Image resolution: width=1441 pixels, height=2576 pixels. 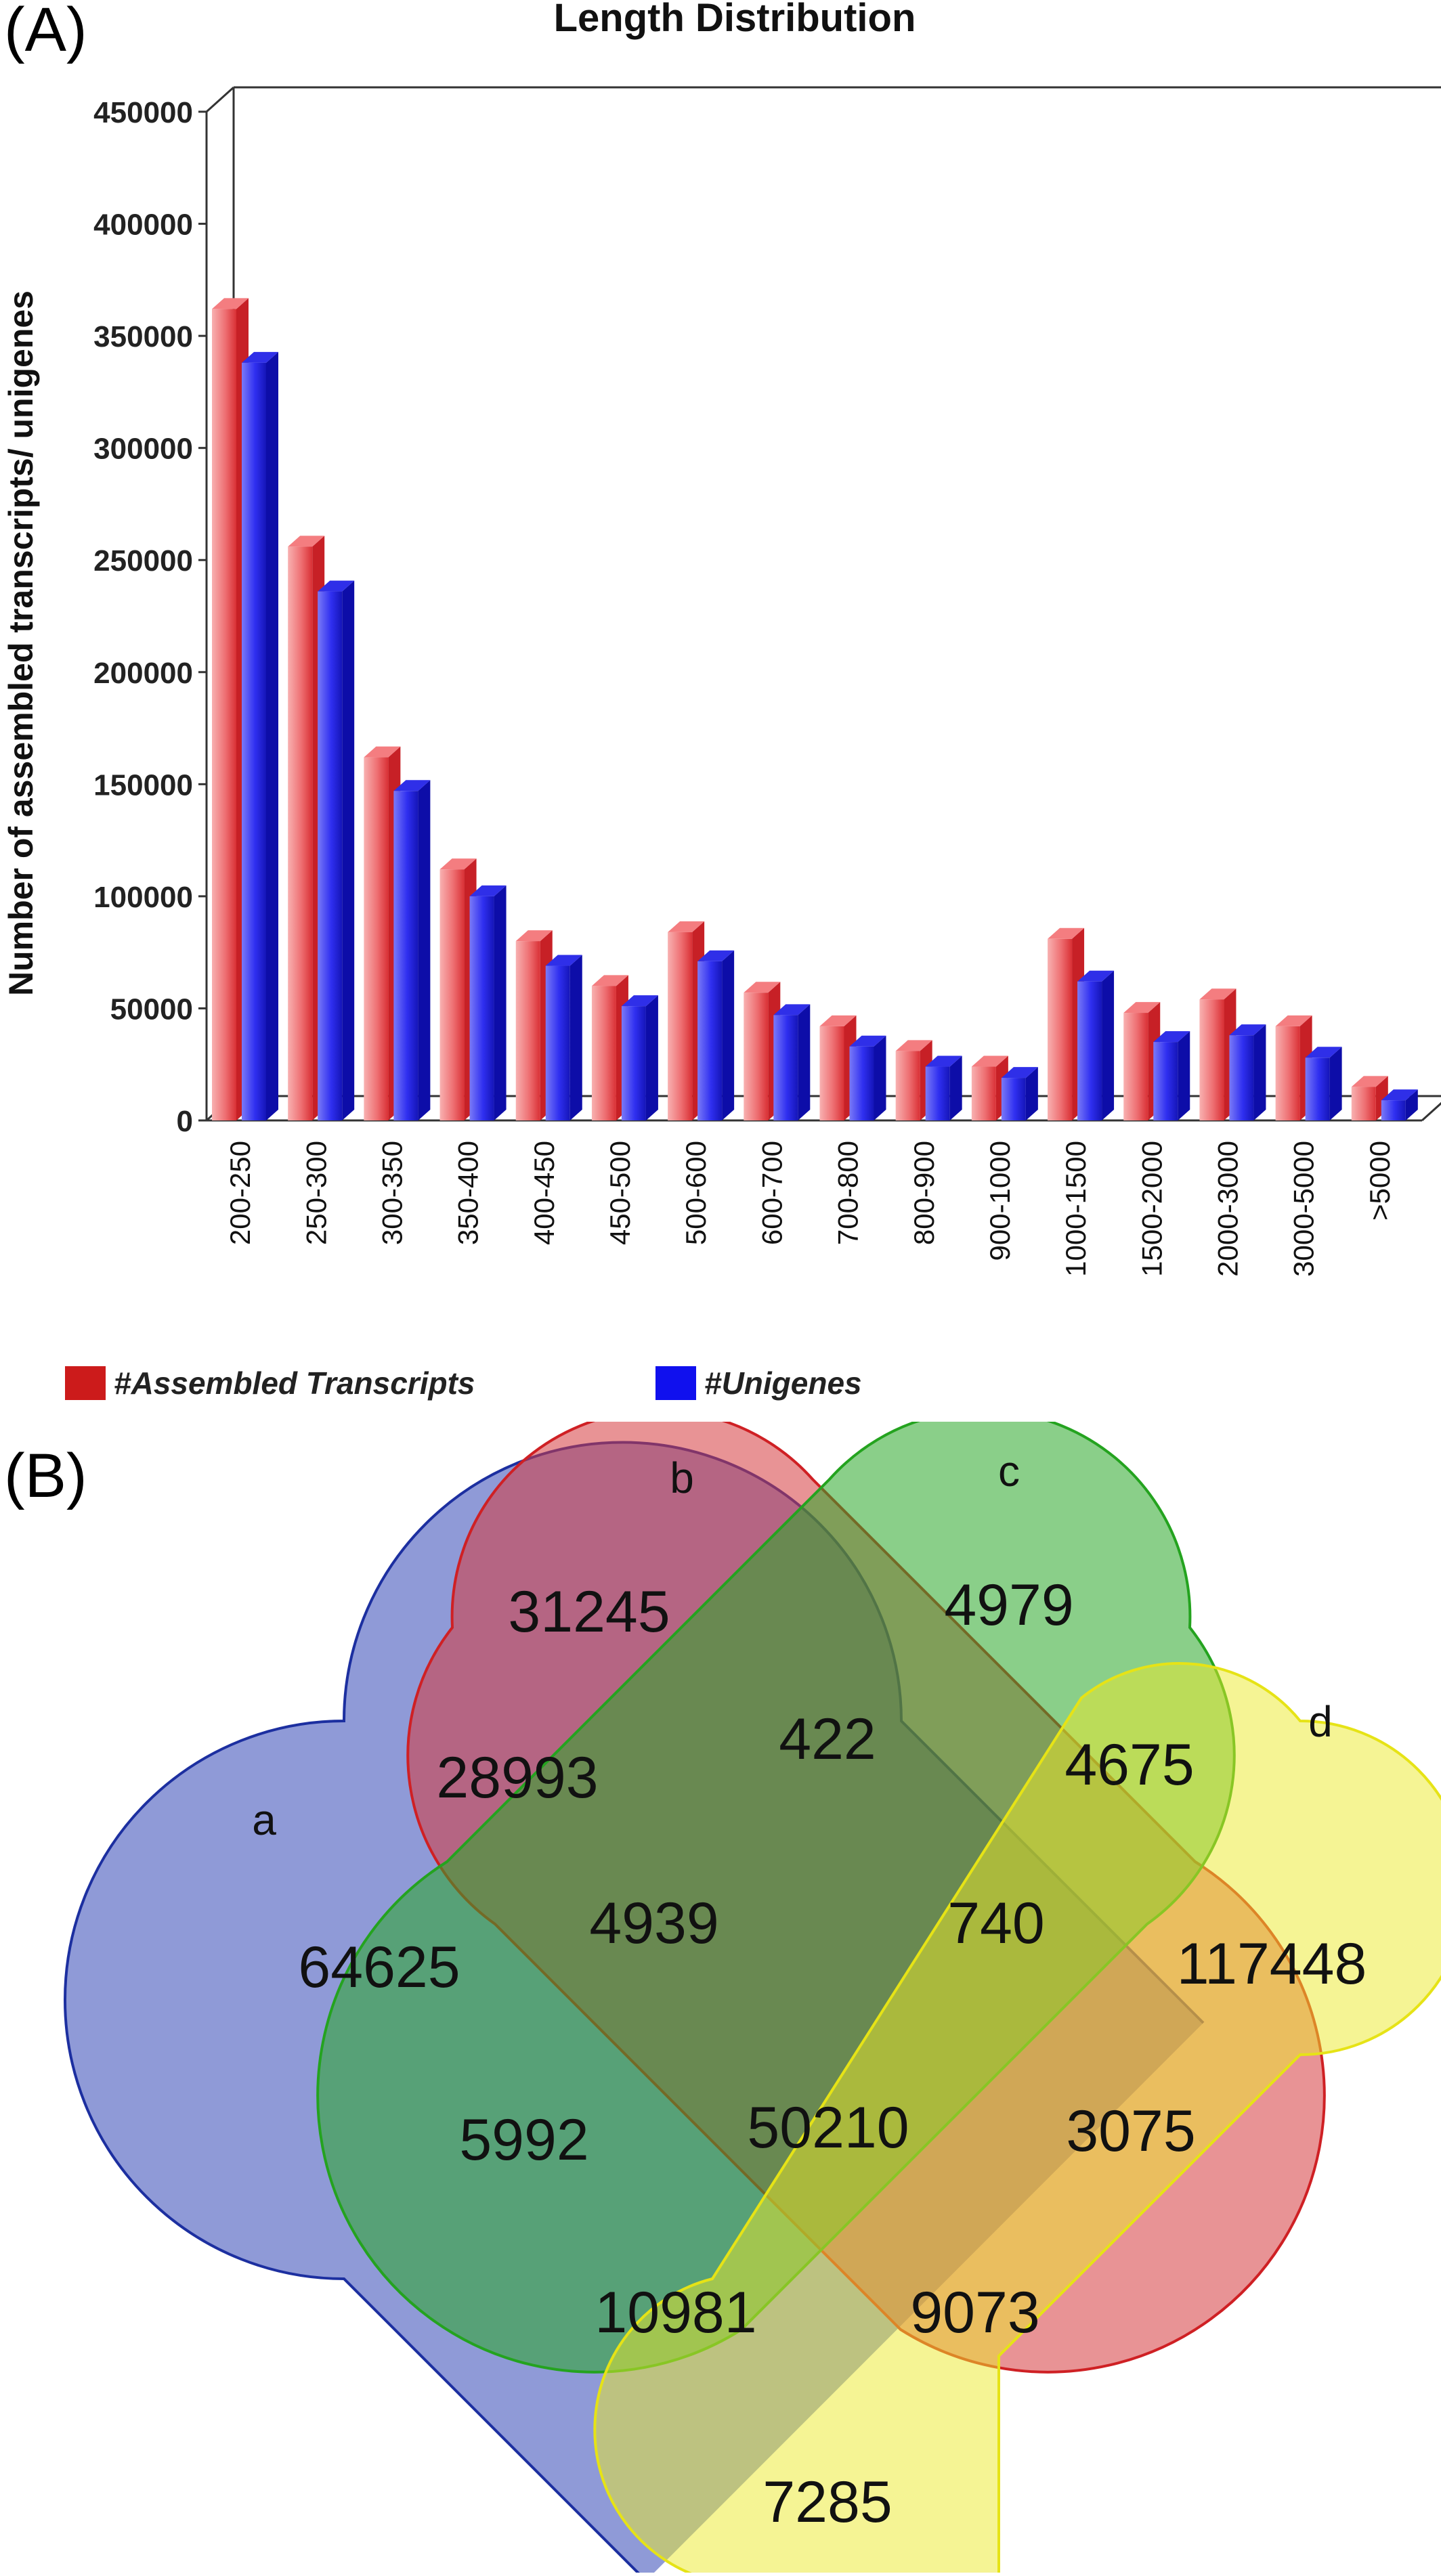 What do you see at coordinates (1151, 1209) in the screenshot?
I see `x-tick-label: 1500-2000` at bounding box center [1151, 1209].